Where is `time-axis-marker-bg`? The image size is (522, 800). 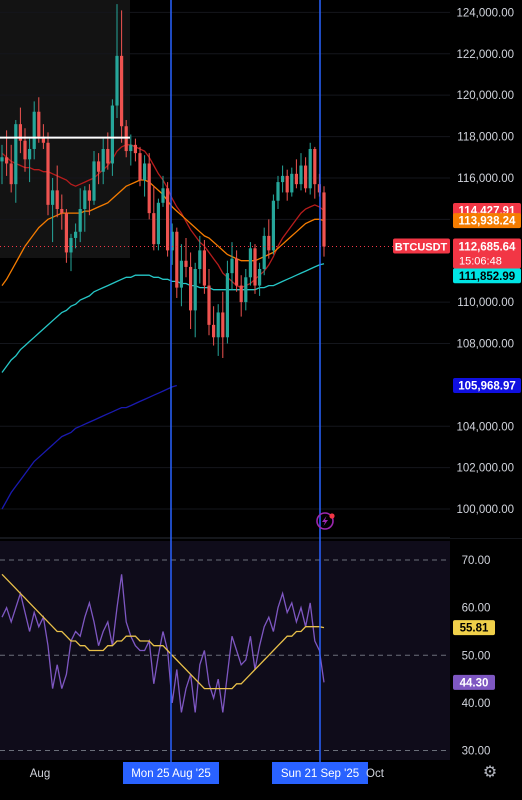
time-axis-marker-bg is located at coordinates (320, 773).